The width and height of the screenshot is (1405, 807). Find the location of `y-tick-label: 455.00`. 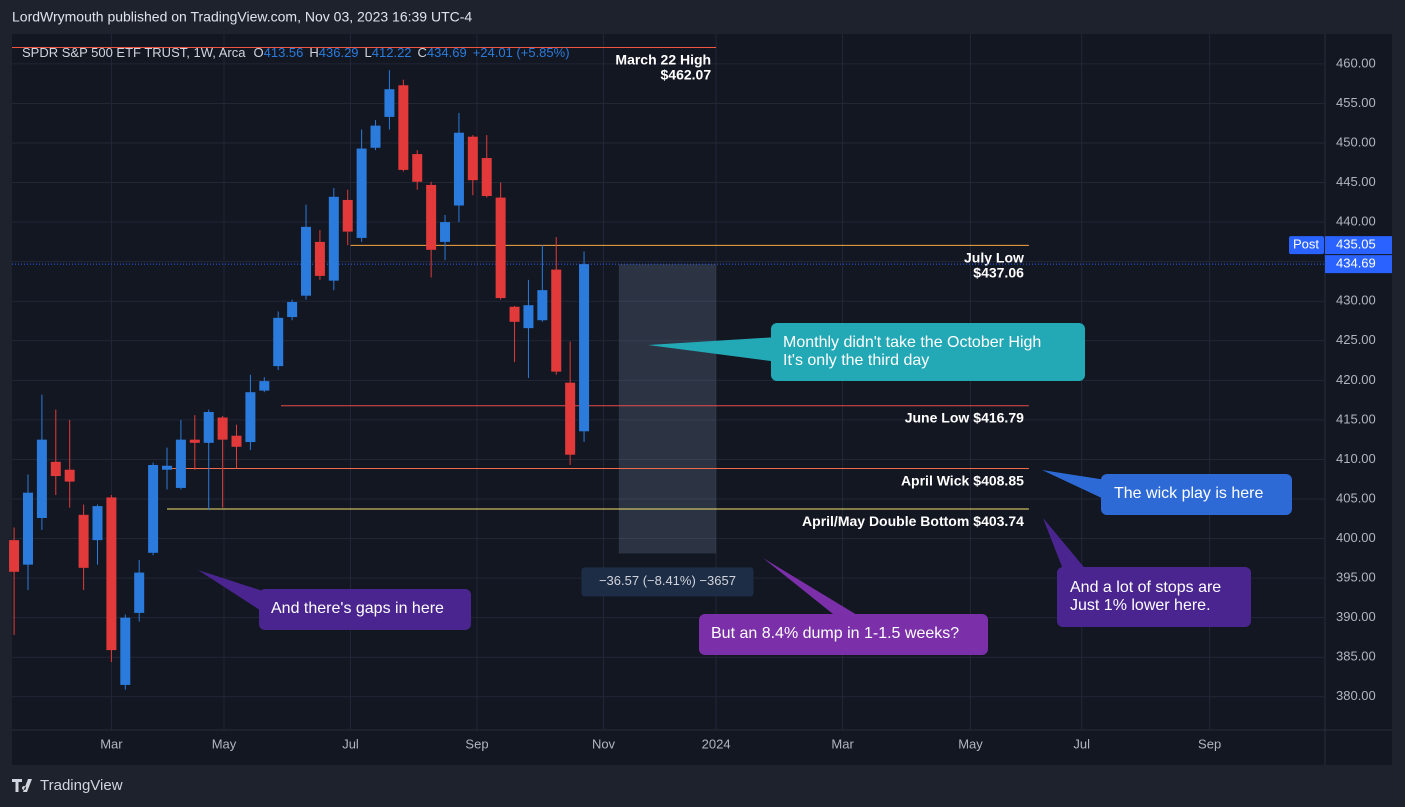

y-tick-label: 455.00 is located at coordinates (1356, 102).